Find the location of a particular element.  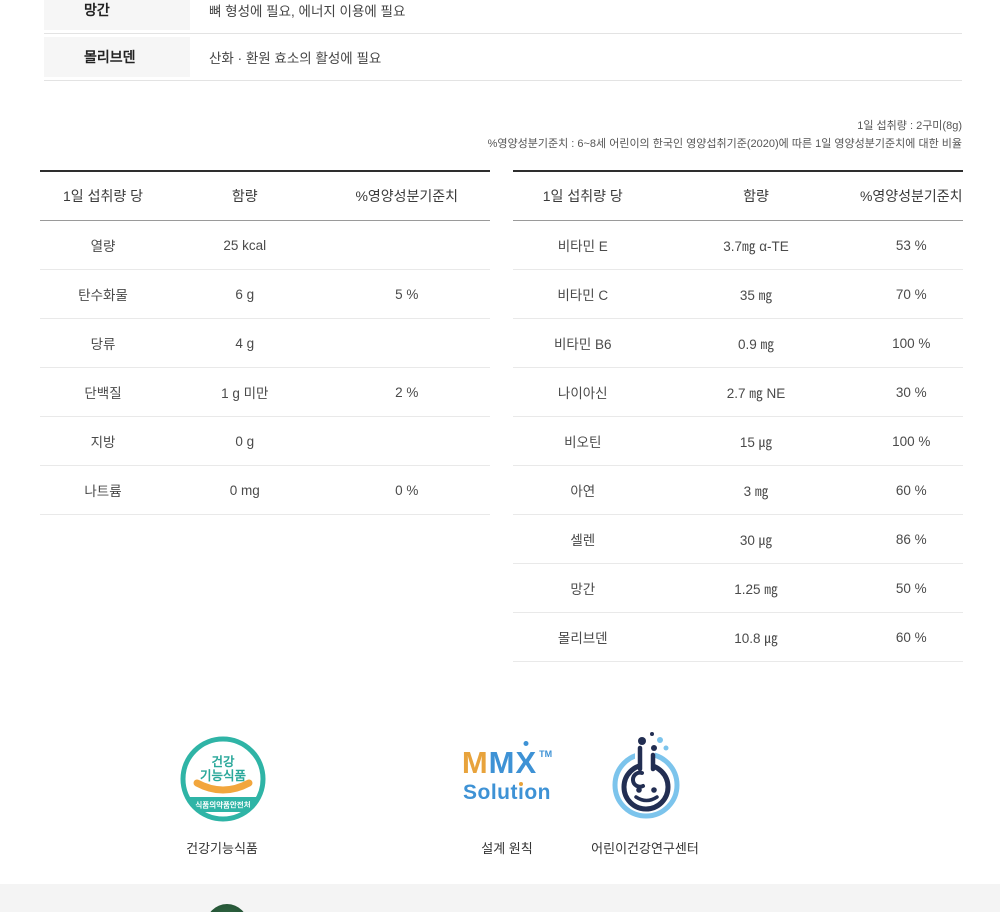

nutrient-amount: 3 ㎎ is located at coordinates (756, 491).